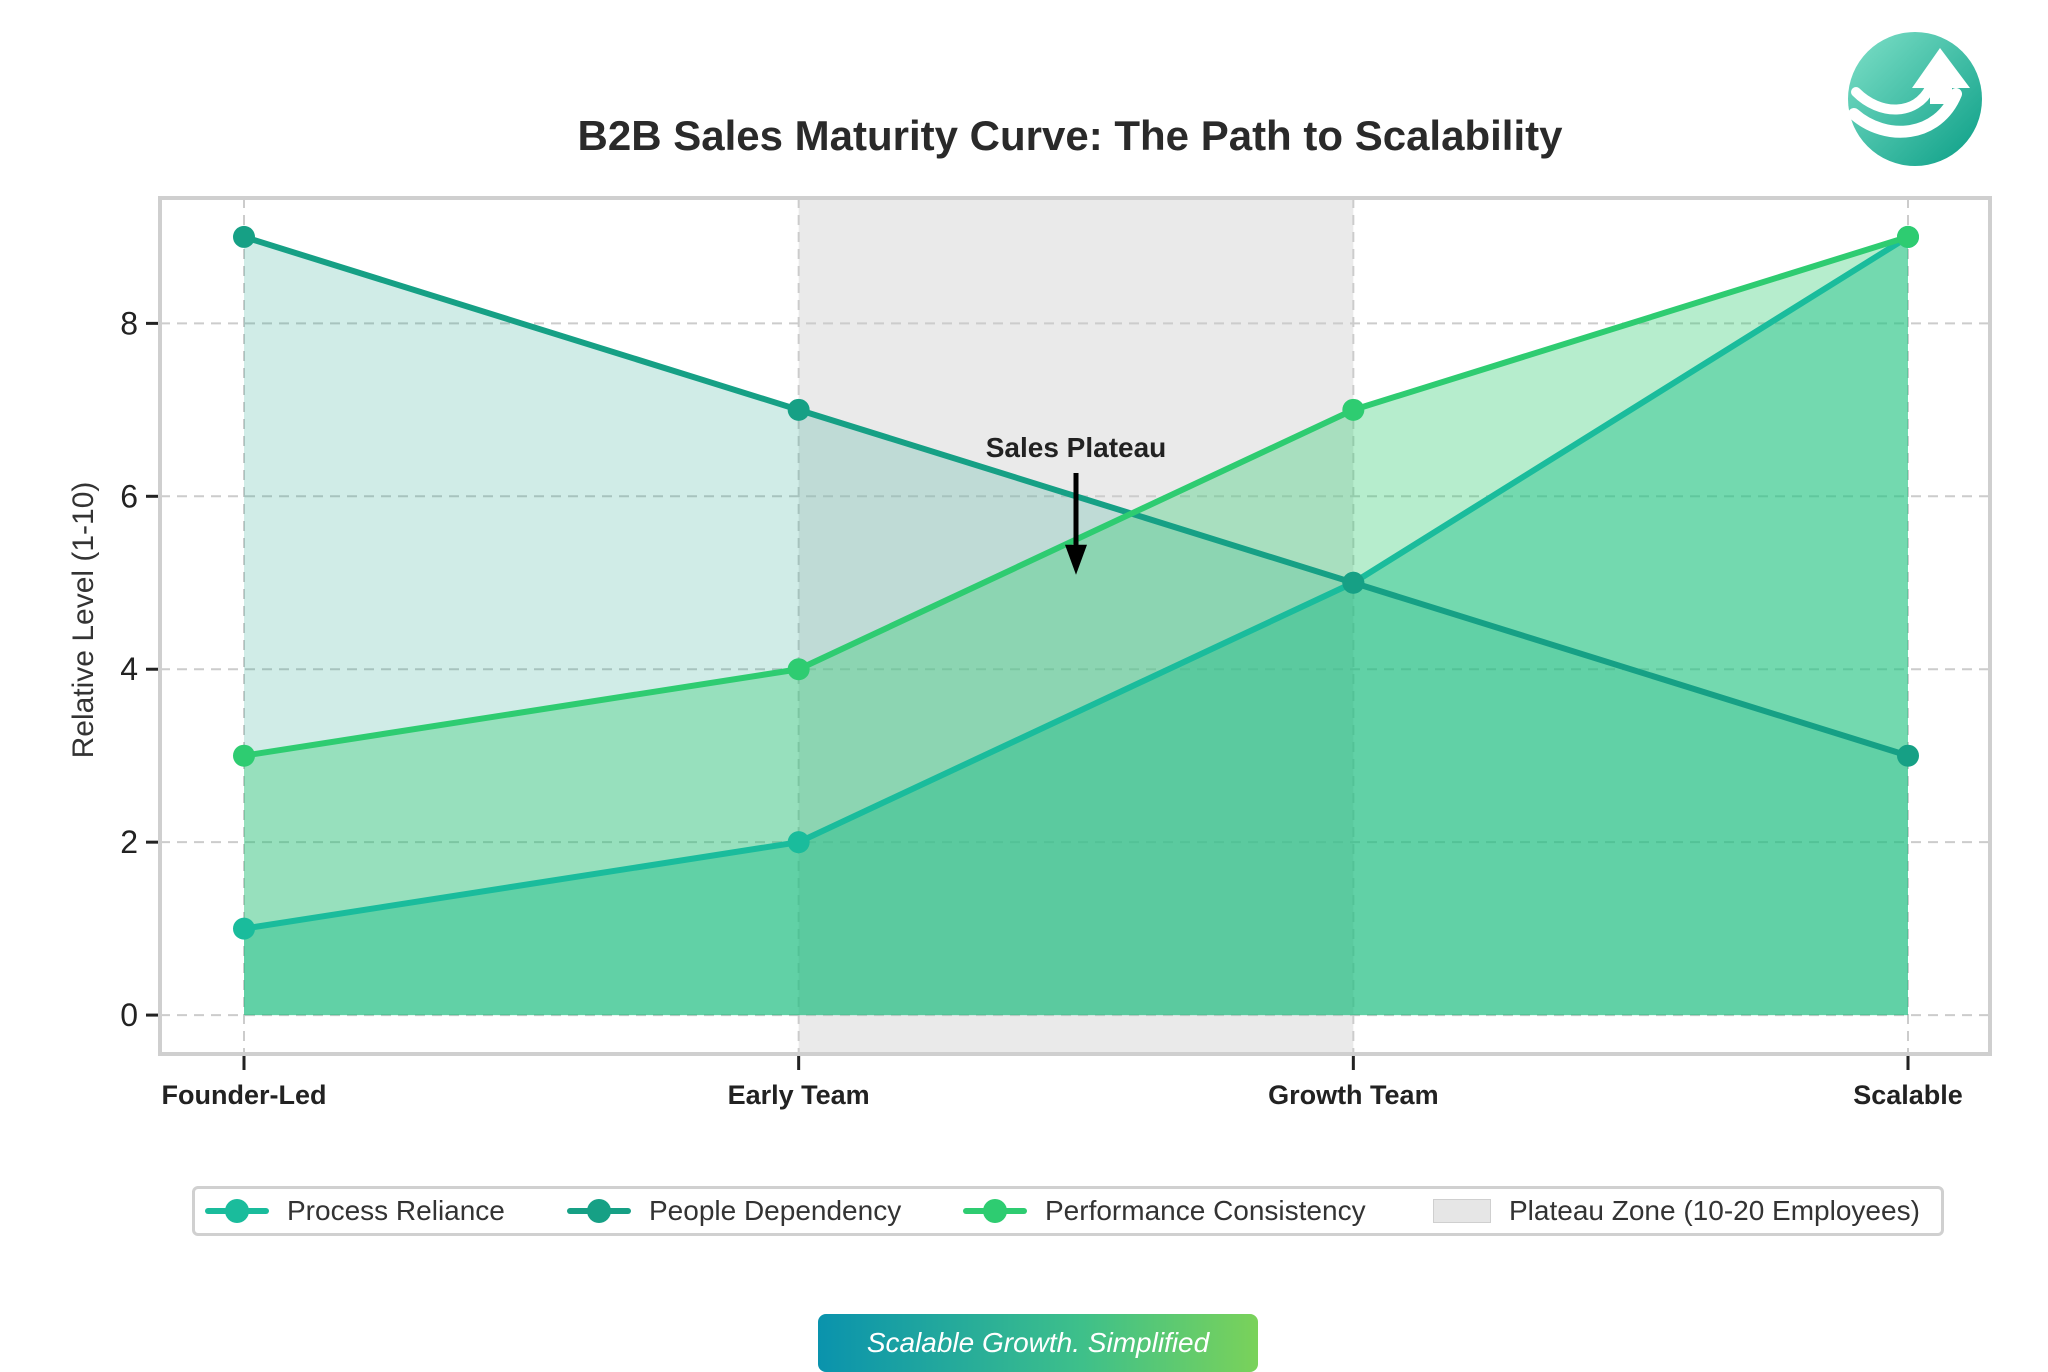  I want to click on growth-arrow-logo-icon, so click(1915, 99).